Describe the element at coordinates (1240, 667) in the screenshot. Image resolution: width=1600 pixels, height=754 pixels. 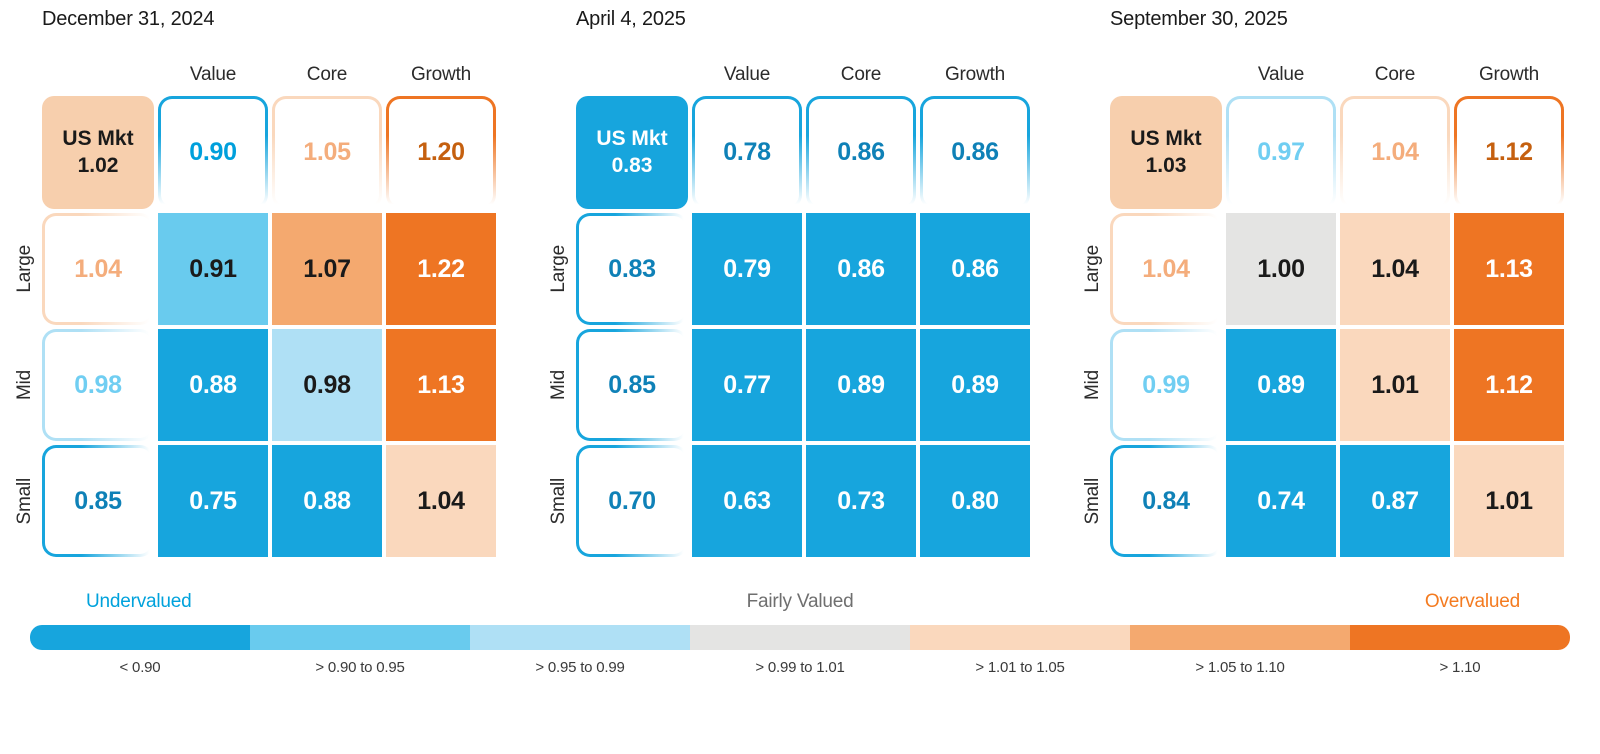
I see `legend-range-label: > 1.05 to 1.10` at that location.